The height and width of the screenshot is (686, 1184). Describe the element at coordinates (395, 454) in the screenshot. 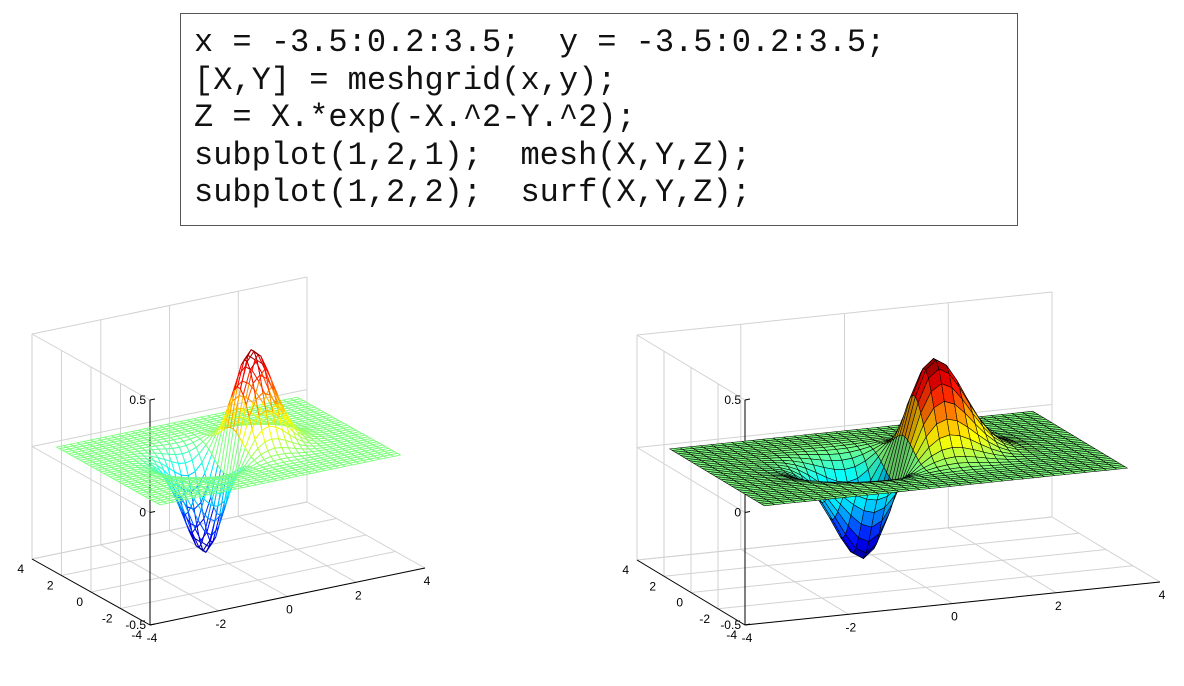

I see `mesh-cell` at that location.